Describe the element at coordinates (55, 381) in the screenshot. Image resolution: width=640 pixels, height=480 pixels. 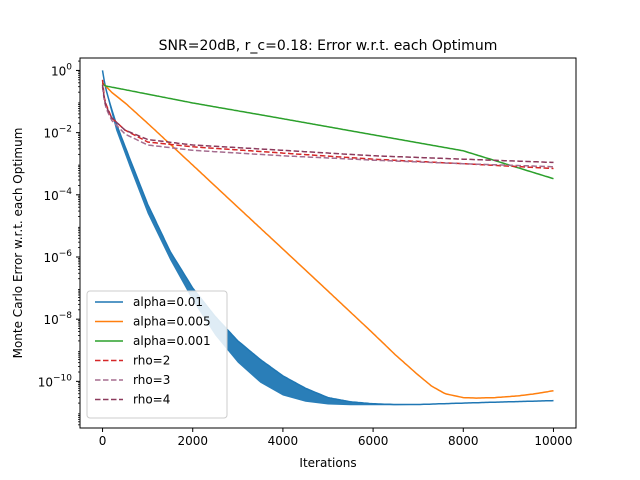
I see `y-tick-label: 10⁻¹⁰` at that location.